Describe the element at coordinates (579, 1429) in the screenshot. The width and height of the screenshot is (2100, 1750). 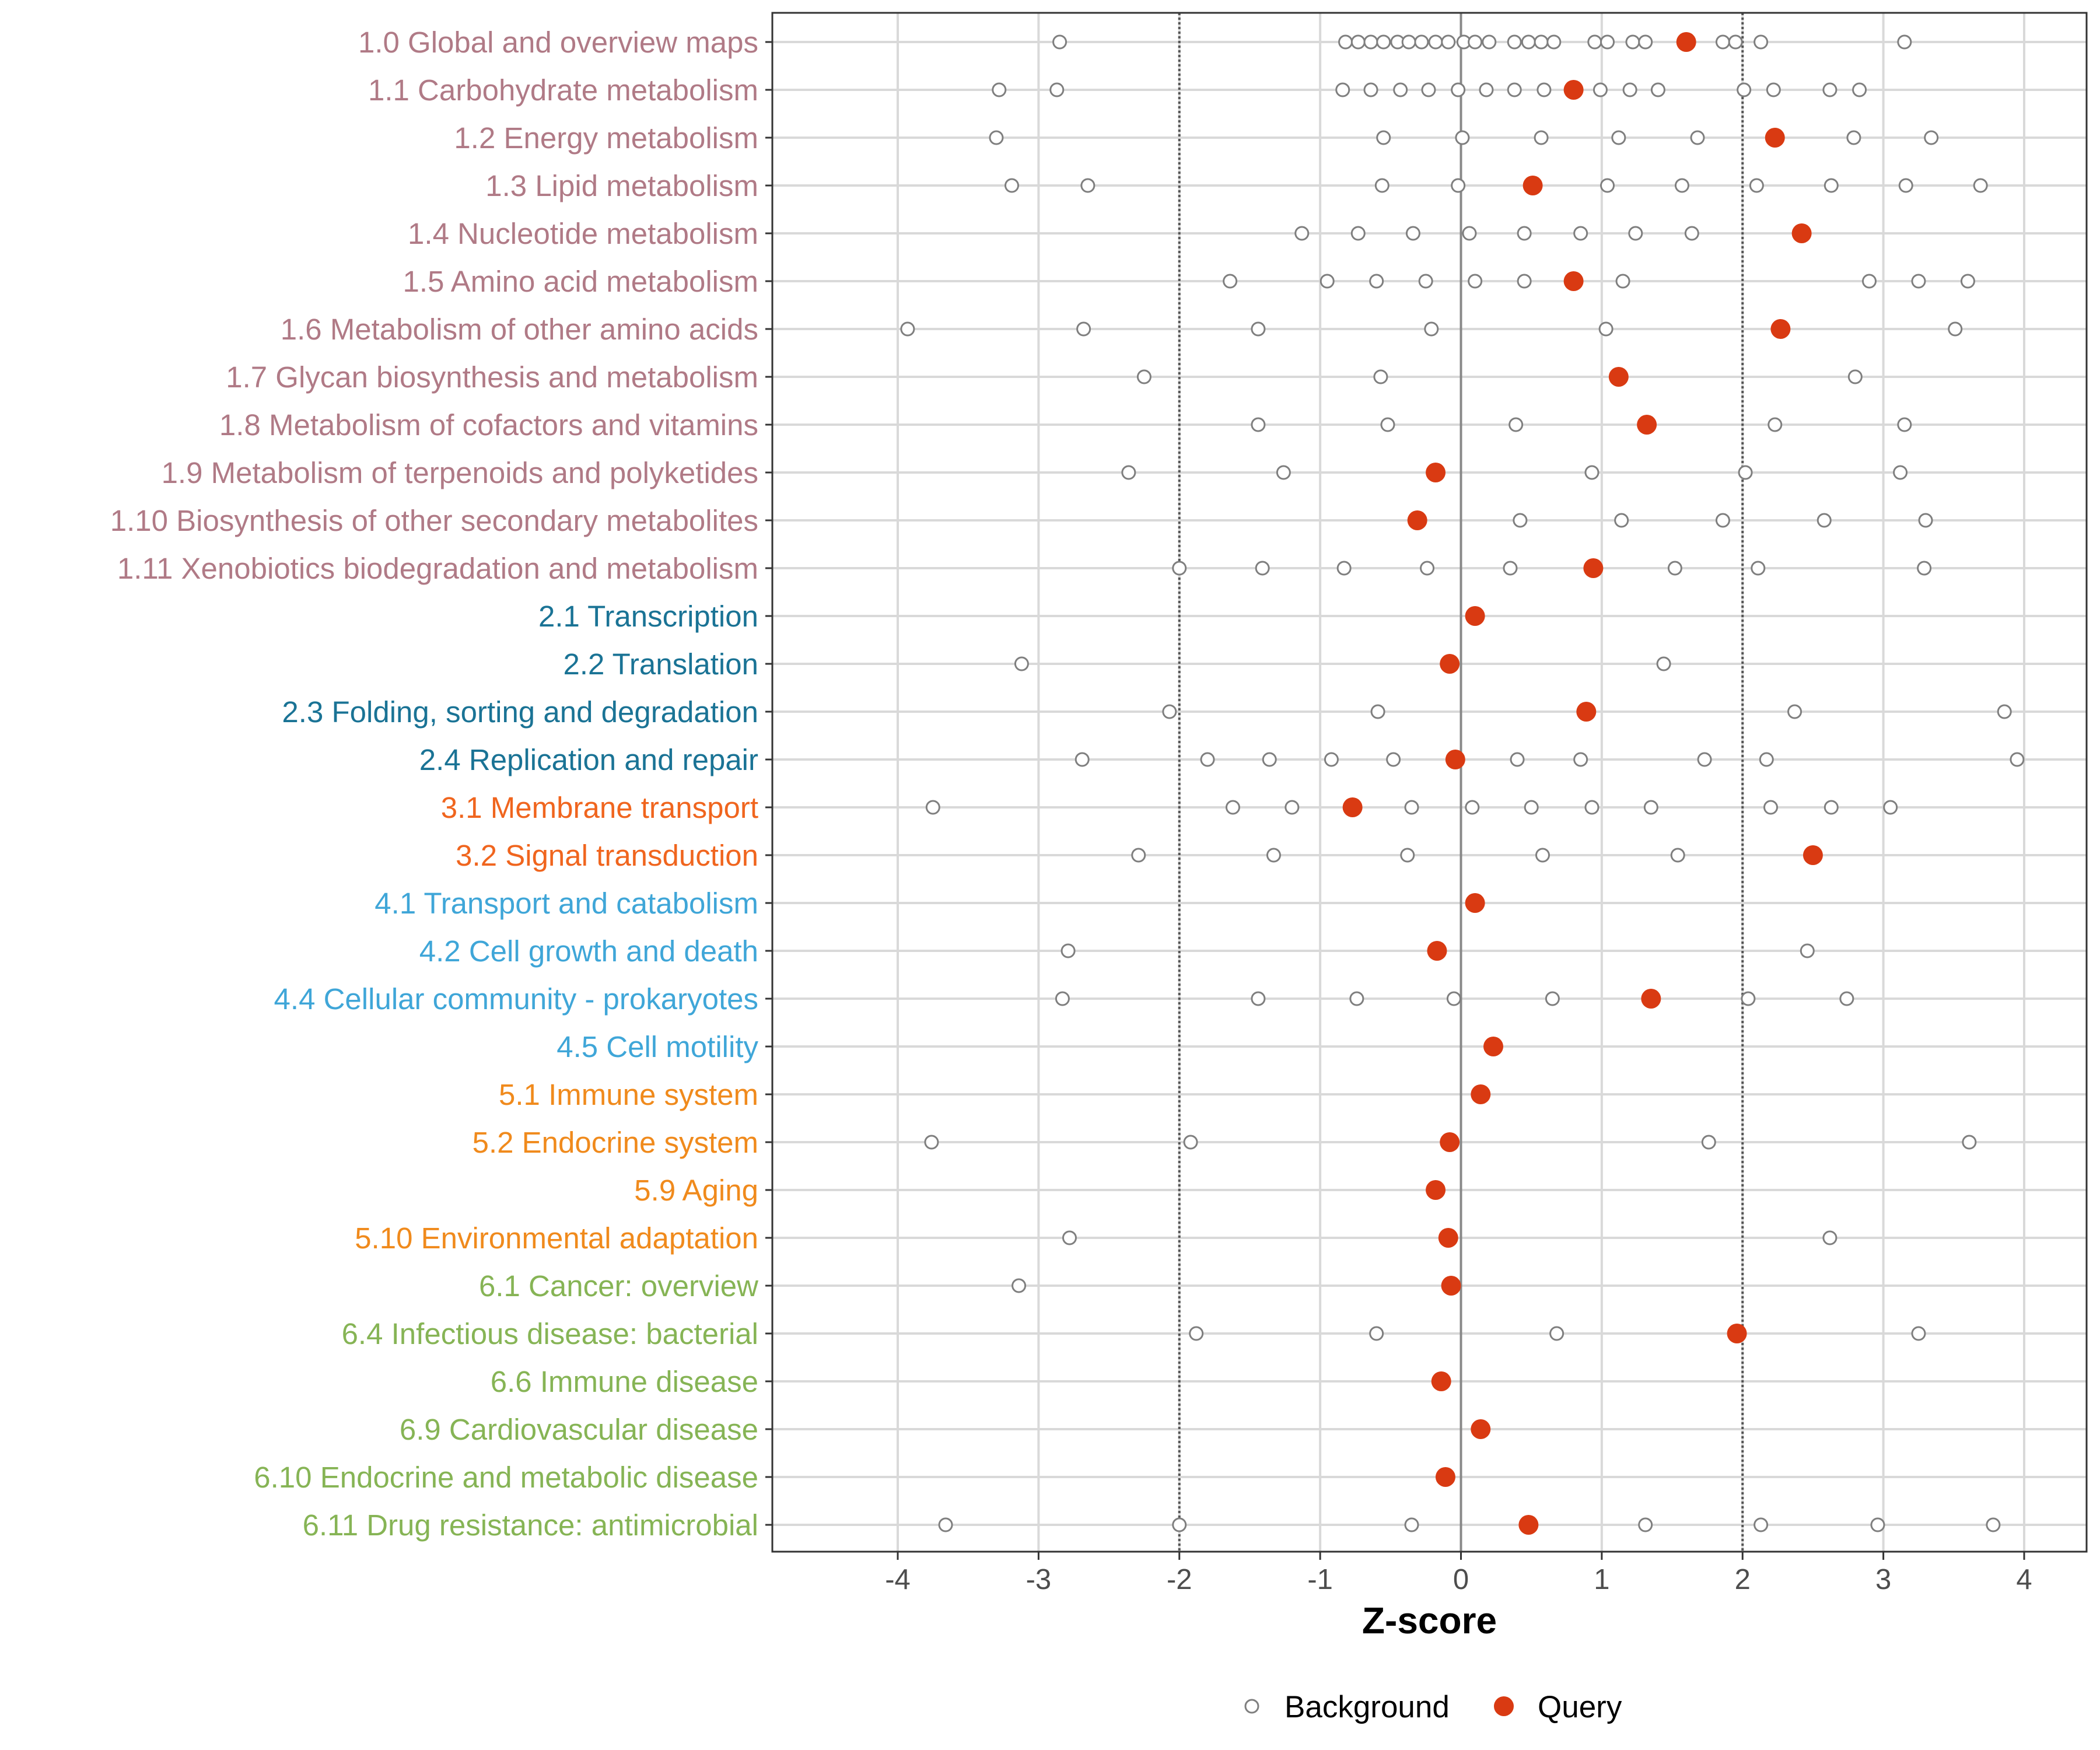
I see `category-label: 6.9 Cardiovascular disease` at that location.